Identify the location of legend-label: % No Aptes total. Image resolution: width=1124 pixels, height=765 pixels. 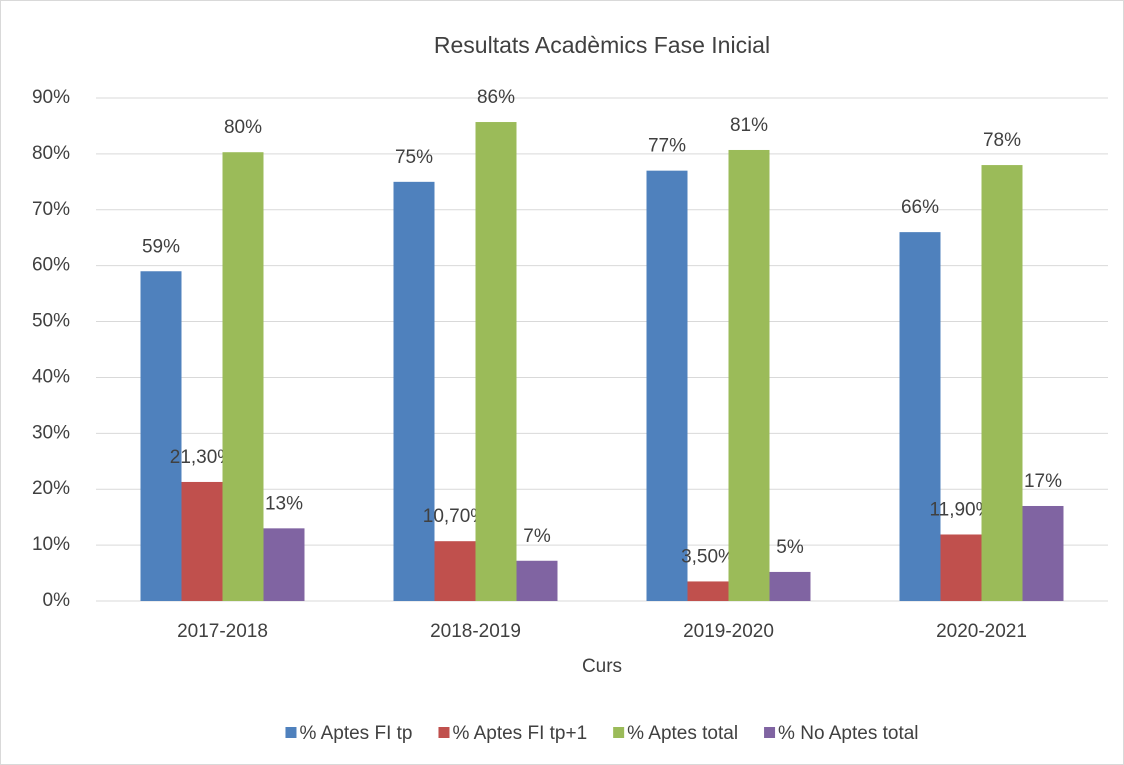
(848, 733).